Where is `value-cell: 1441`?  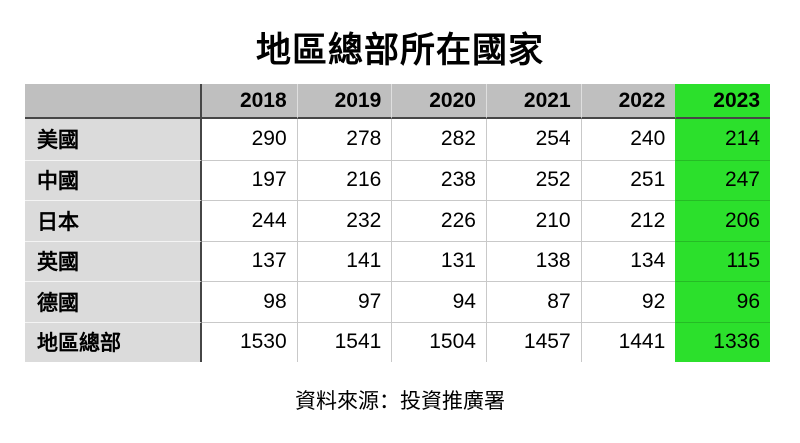 value-cell: 1441 is located at coordinates (628, 341).